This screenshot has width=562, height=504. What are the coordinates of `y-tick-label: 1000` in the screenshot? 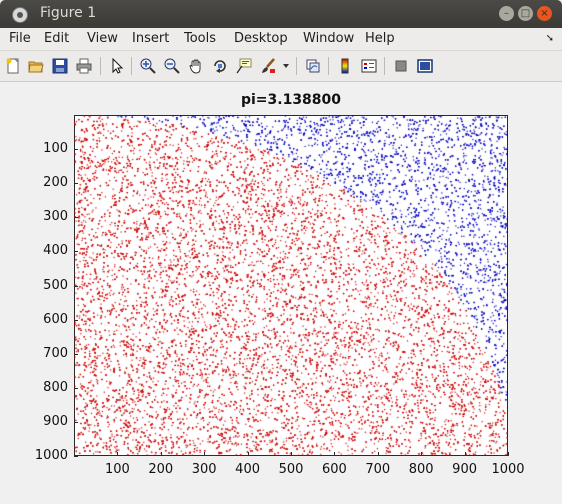 It's located at (51, 455).